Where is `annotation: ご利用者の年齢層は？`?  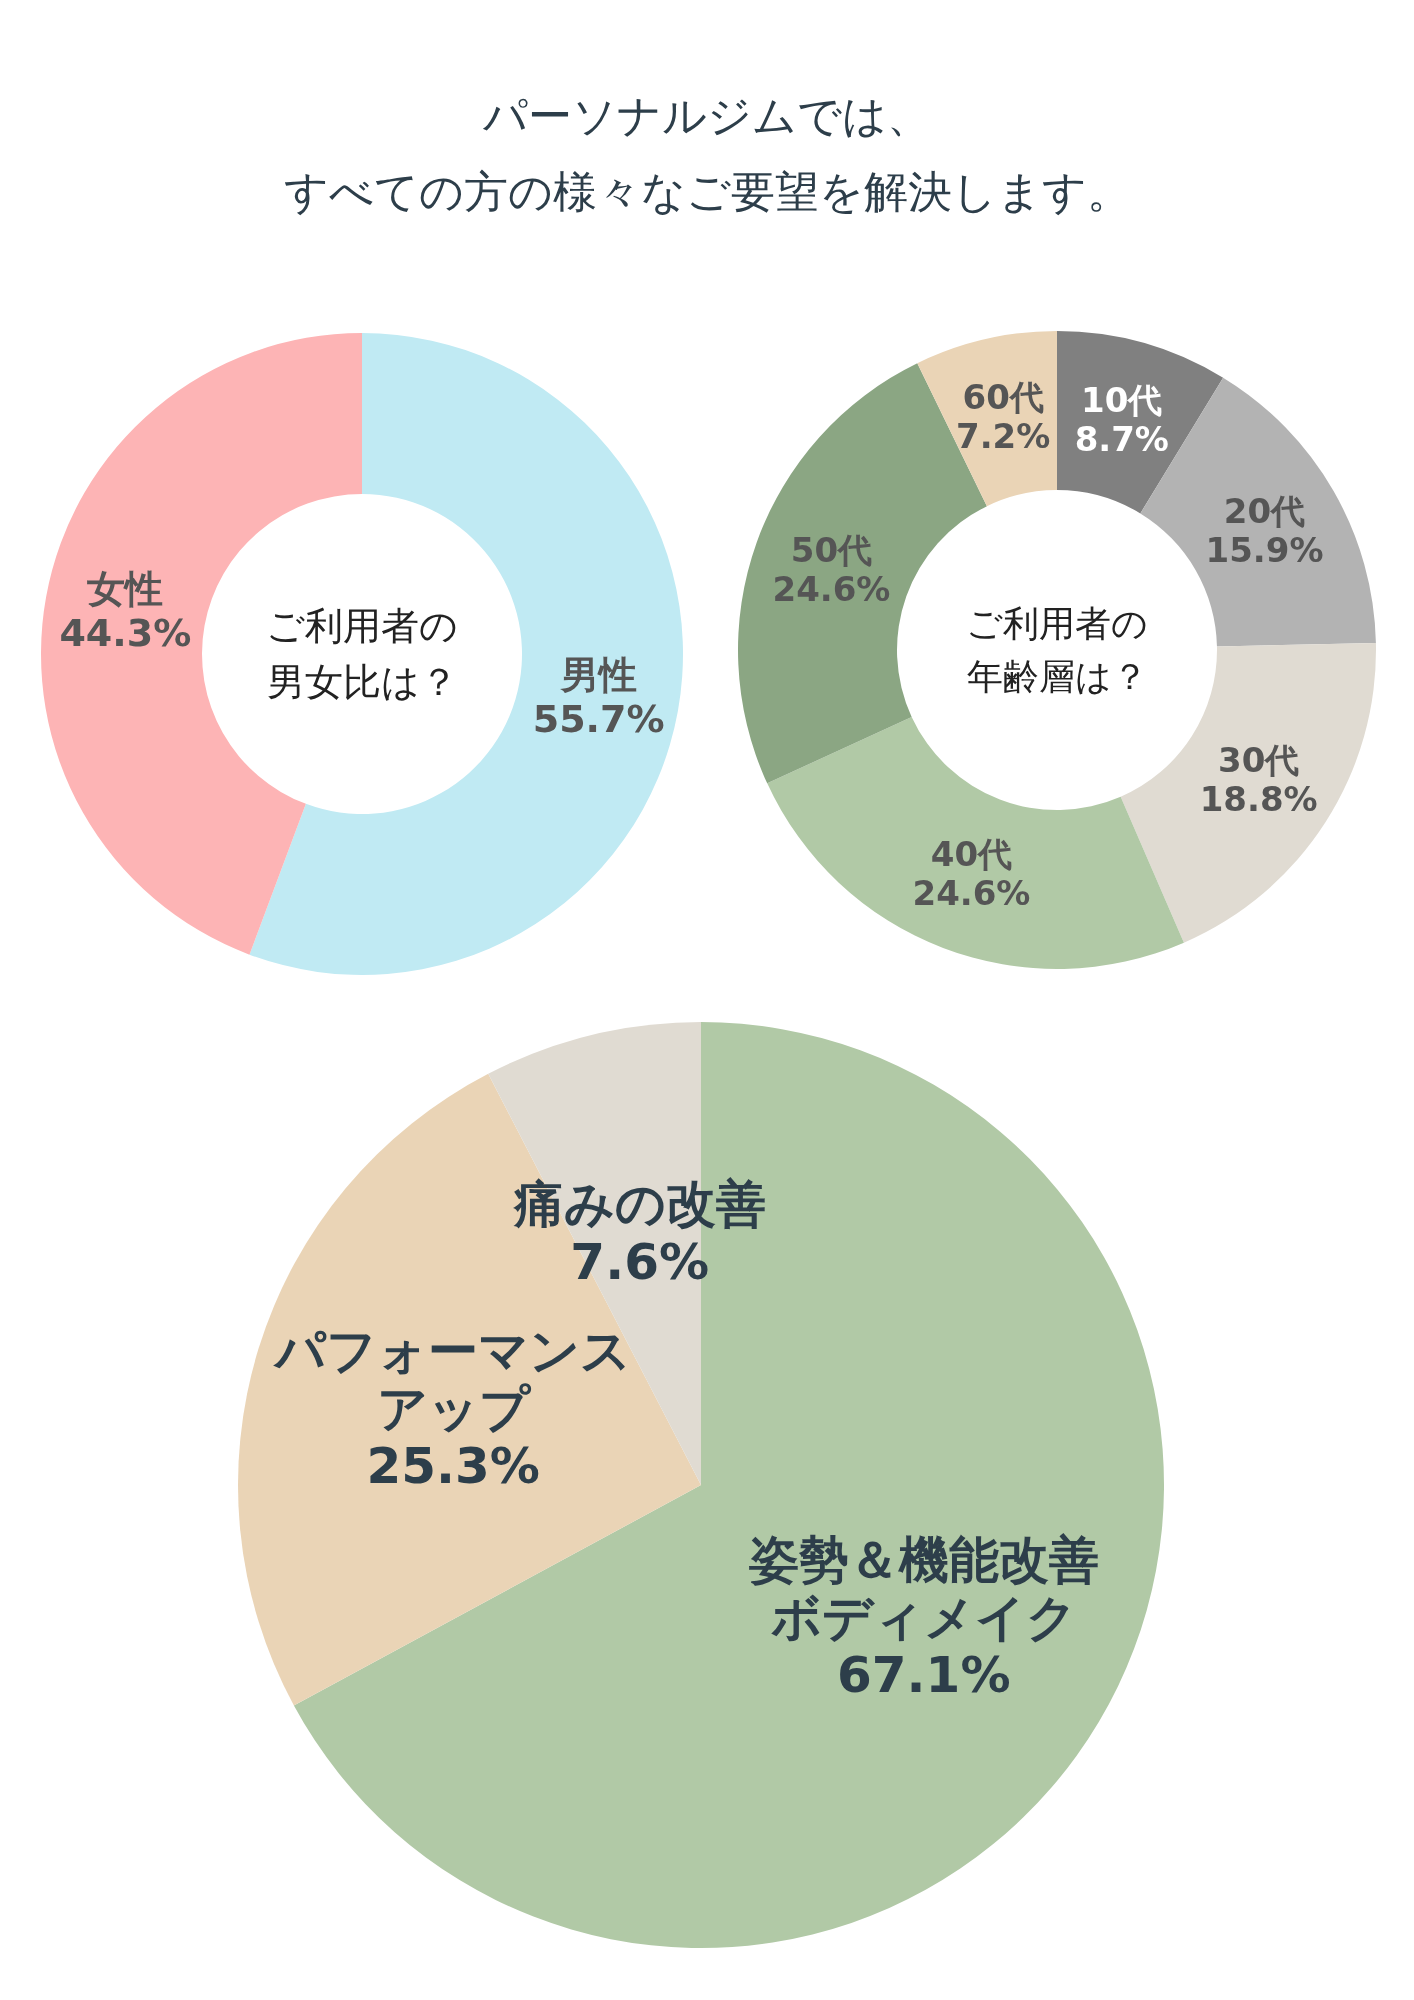
annotation: ご利用者の年齢層は？ is located at coordinates (1057, 650).